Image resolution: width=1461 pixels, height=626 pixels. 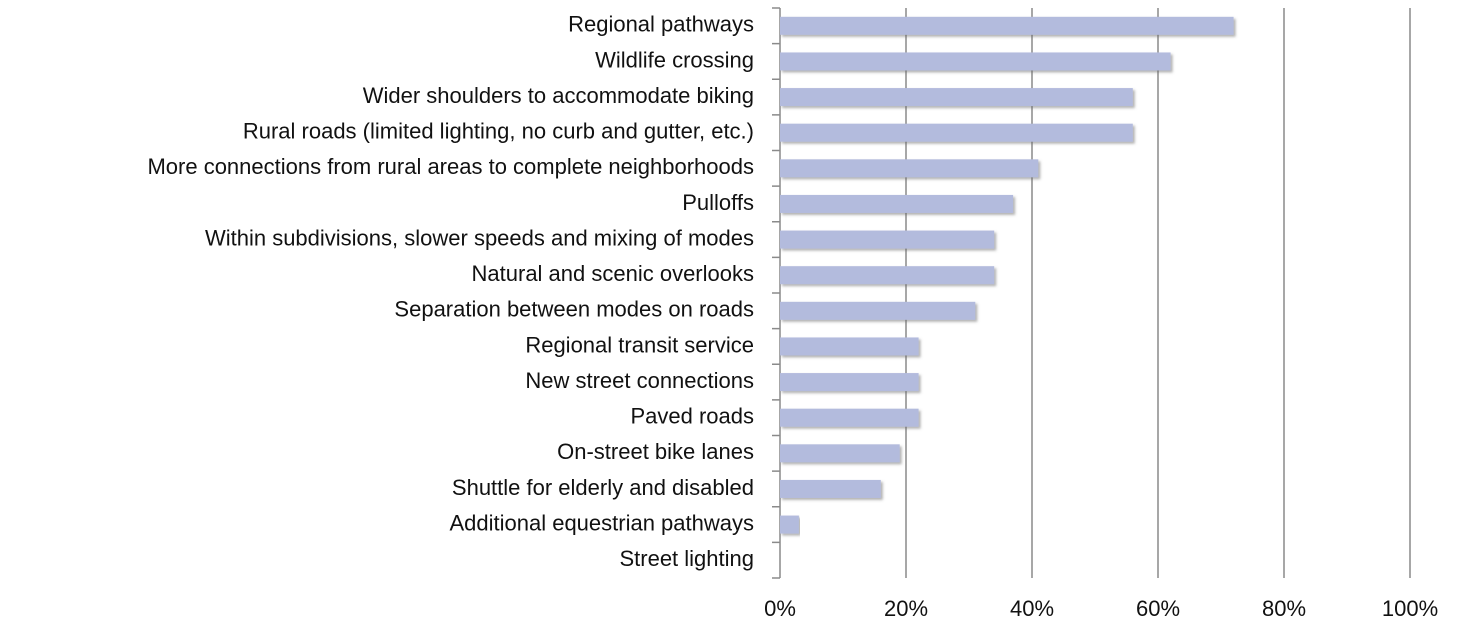 What do you see at coordinates (686, 558) in the screenshot?
I see `y-tick-label: Street lighting` at bounding box center [686, 558].